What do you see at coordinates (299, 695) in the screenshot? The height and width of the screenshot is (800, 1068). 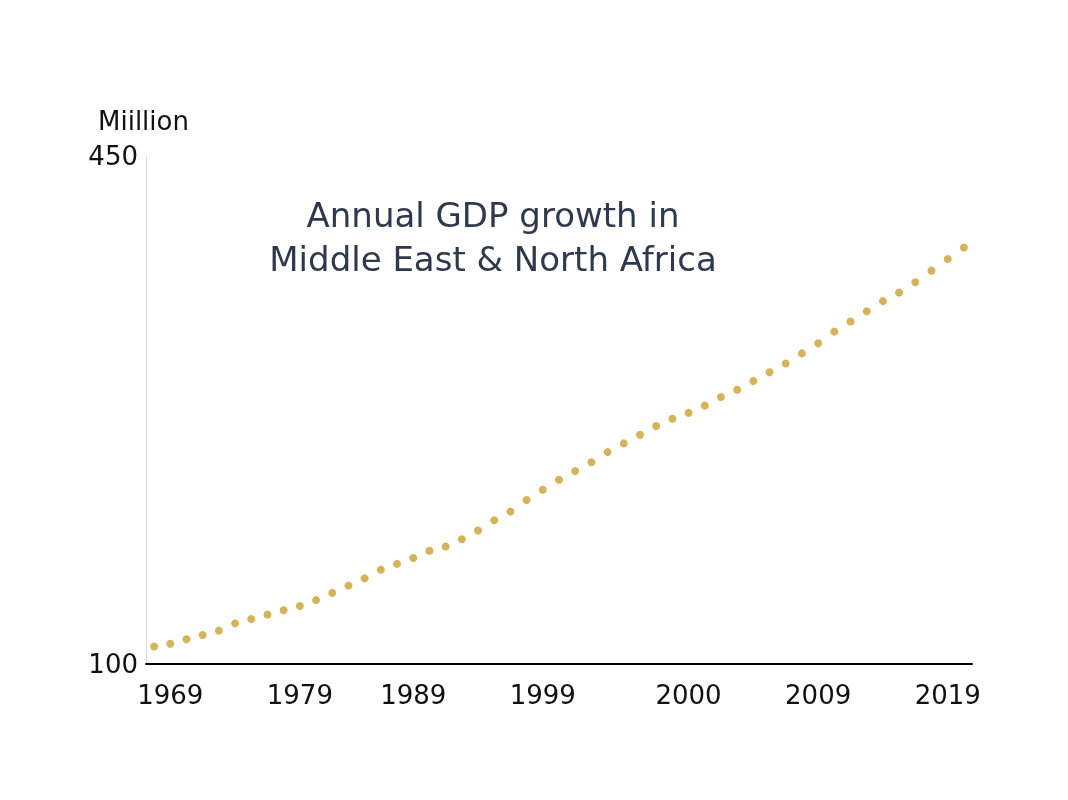 I see `x-tick-label: 1979` at bounding box center [299, 695].